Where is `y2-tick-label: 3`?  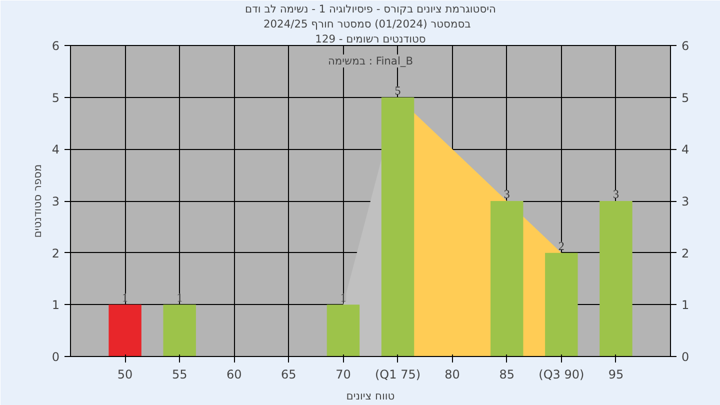 y2-tick-label: 3 is located at coordinates (686, 201).